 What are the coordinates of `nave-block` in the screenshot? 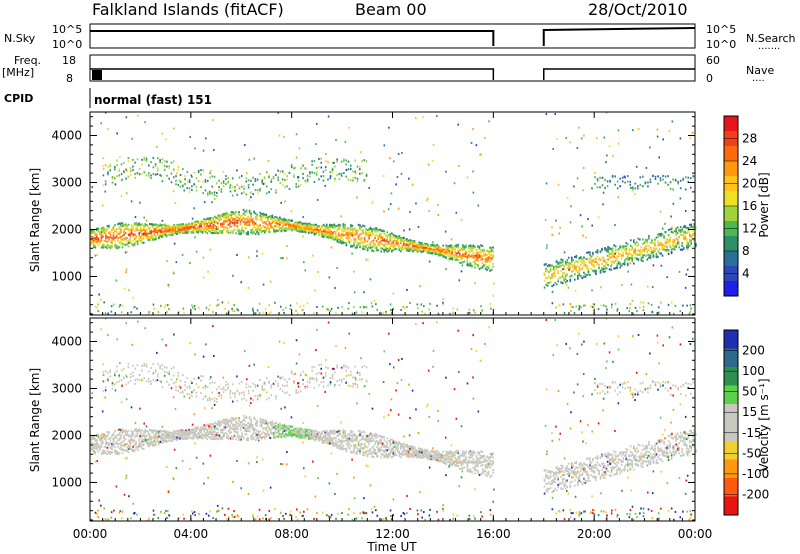 It's located at (97, 75).